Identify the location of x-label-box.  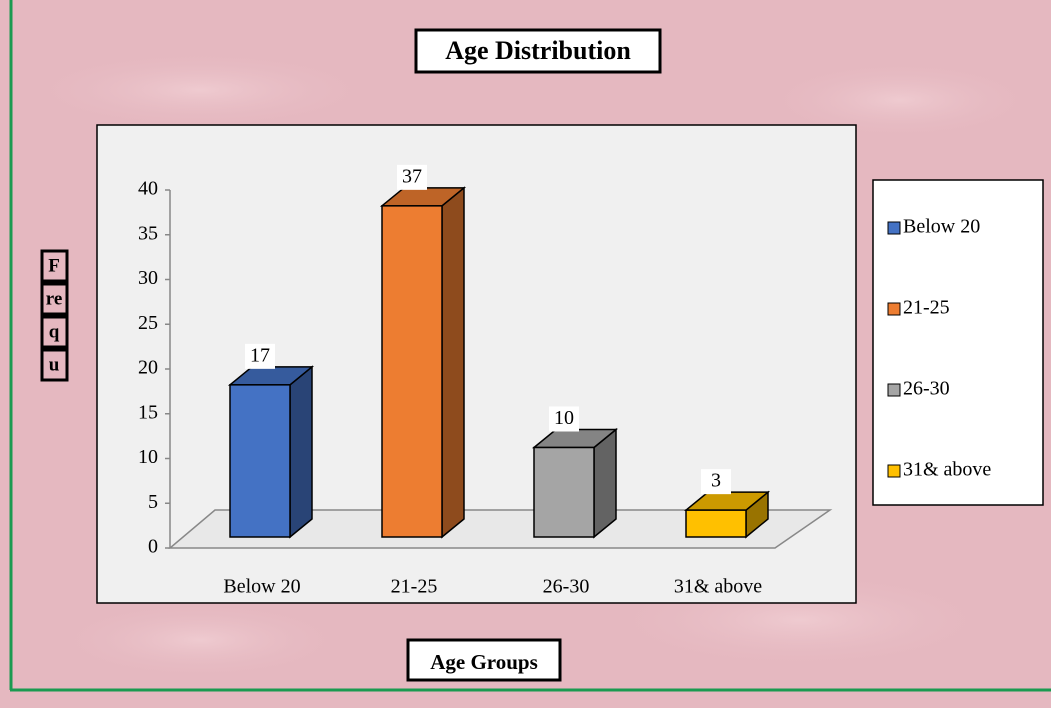
(484, 660).